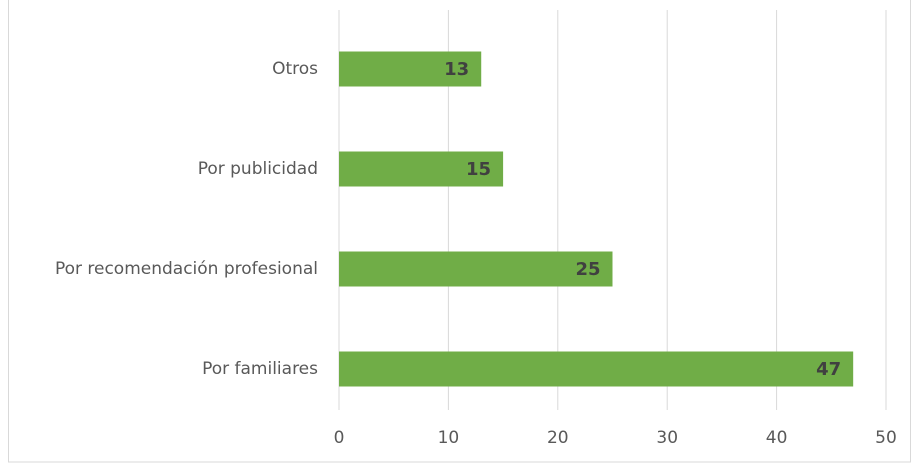  Describe the element at coordinates (667, 438) in the screenshot. I see `x-tick-label: 30` at that location.